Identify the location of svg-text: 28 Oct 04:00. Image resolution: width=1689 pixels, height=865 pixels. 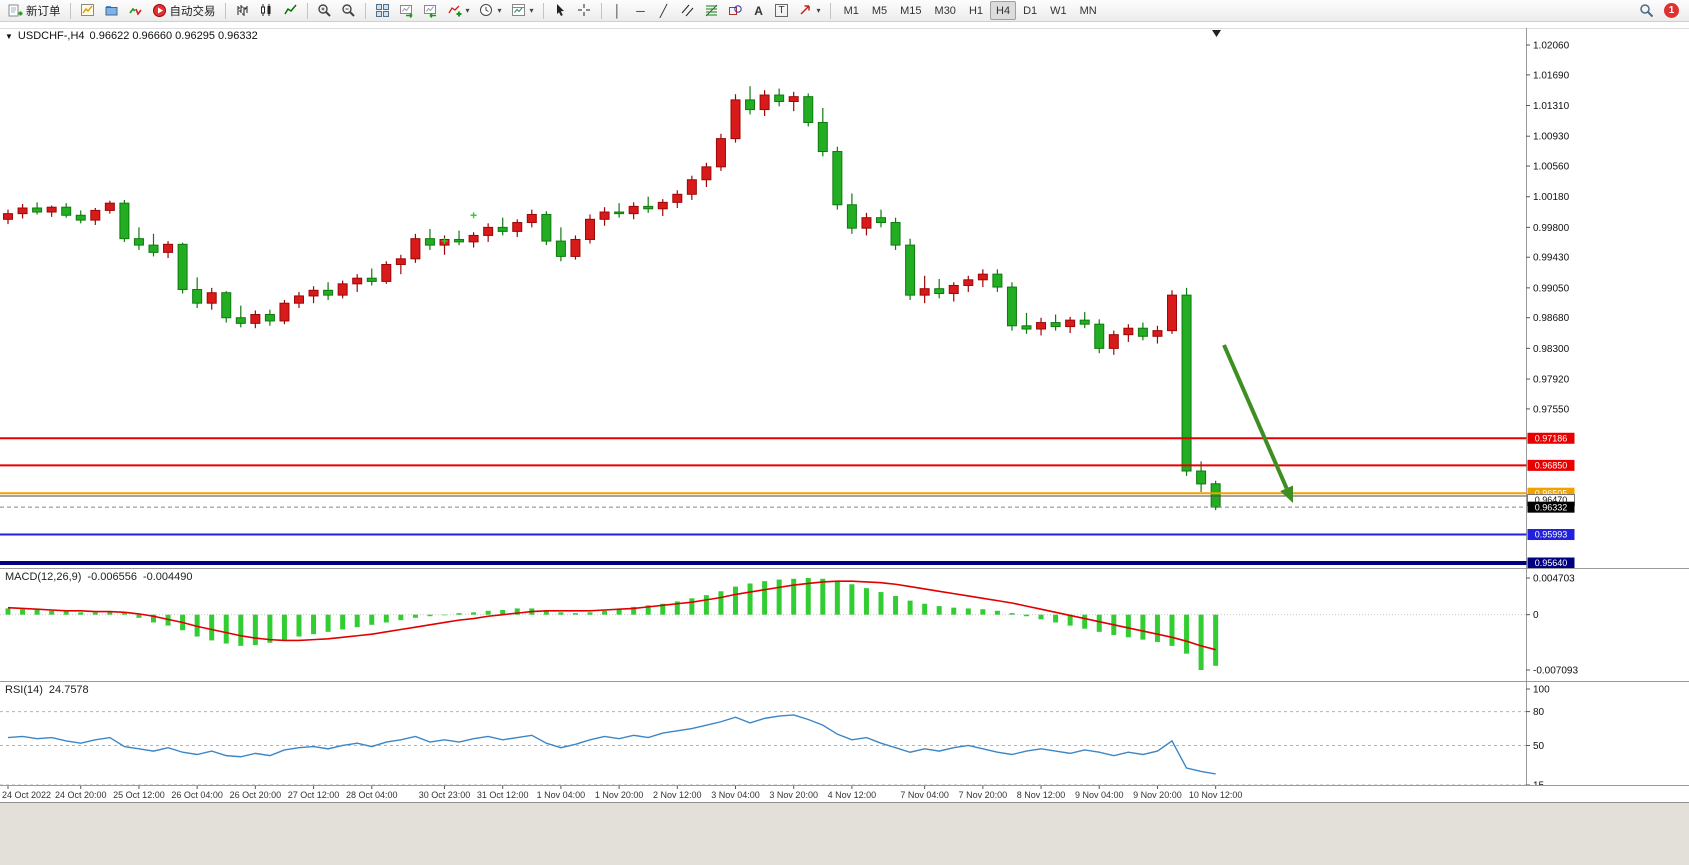
(372, 795).